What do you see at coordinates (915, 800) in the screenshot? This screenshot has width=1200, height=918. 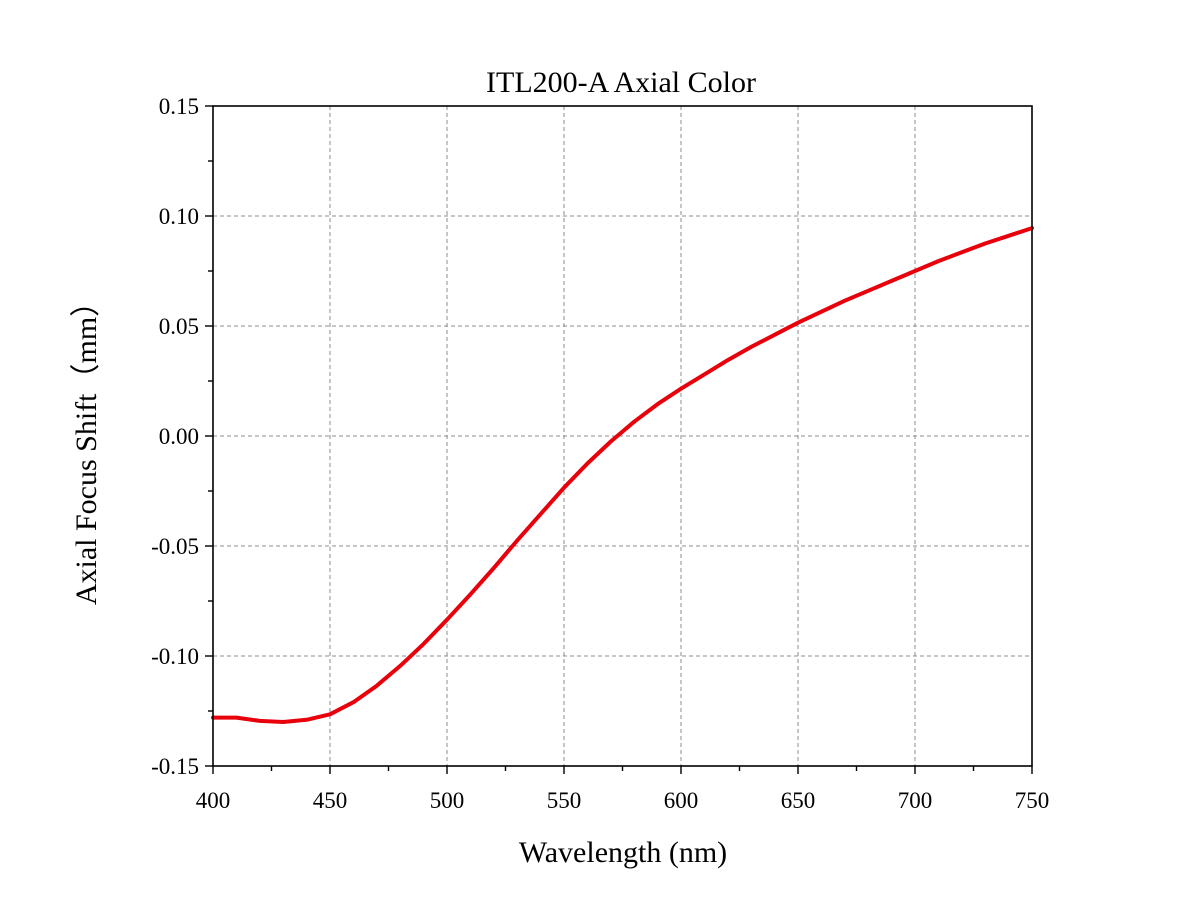 I see `x-tick-label: 700` at bounding box center [915, 800].